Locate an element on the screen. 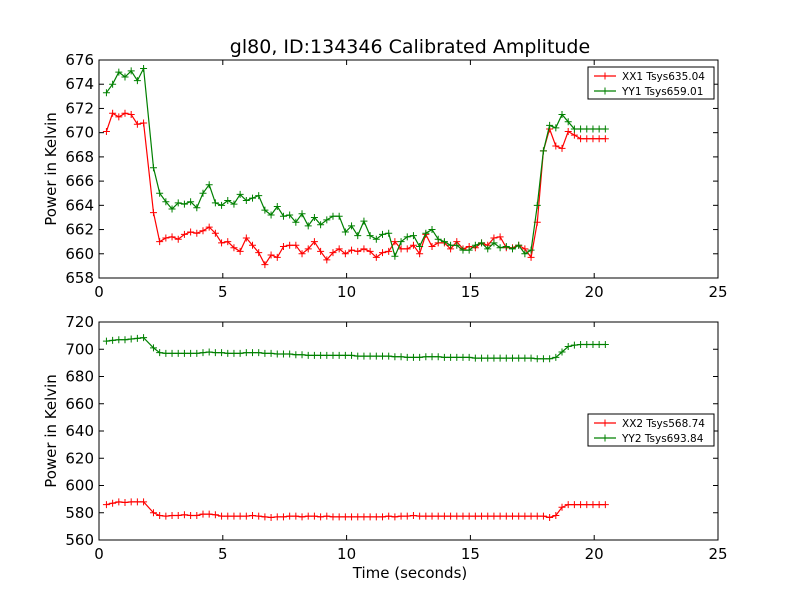 This screenshot has height=600, width=800. bottom-y-tick-label: 620 is located at coordinates (79, 458).